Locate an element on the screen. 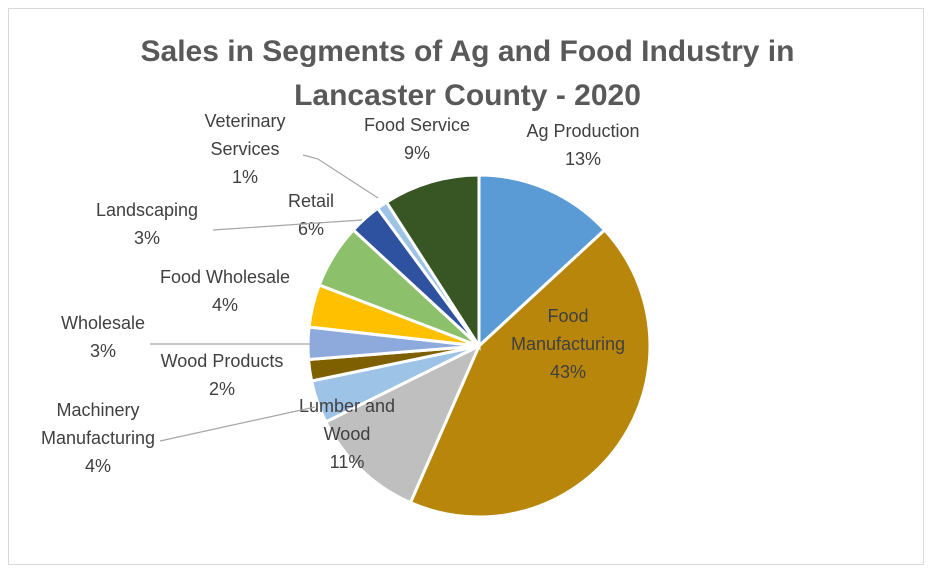 The image size is (935, 575). leader-line-veterinary-services is located at coordinates (340, 176).